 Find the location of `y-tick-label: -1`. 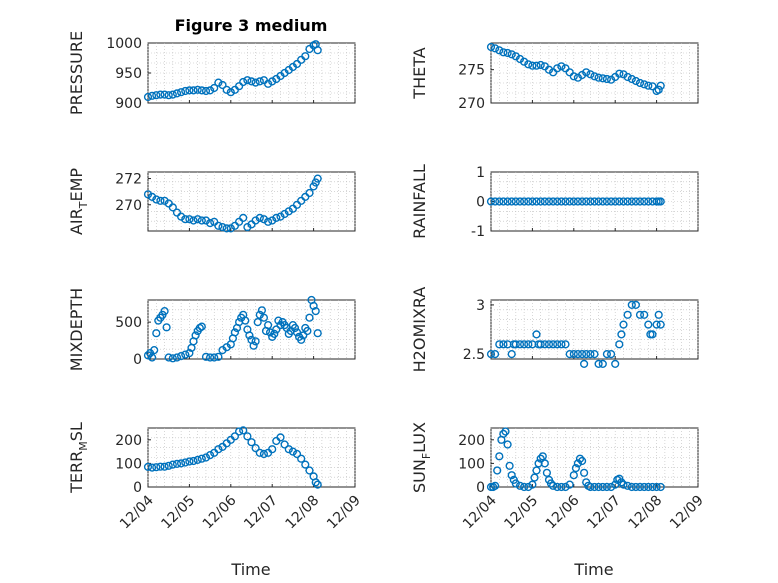

y-tick-label: -1 is located at coordinates (478, 232).